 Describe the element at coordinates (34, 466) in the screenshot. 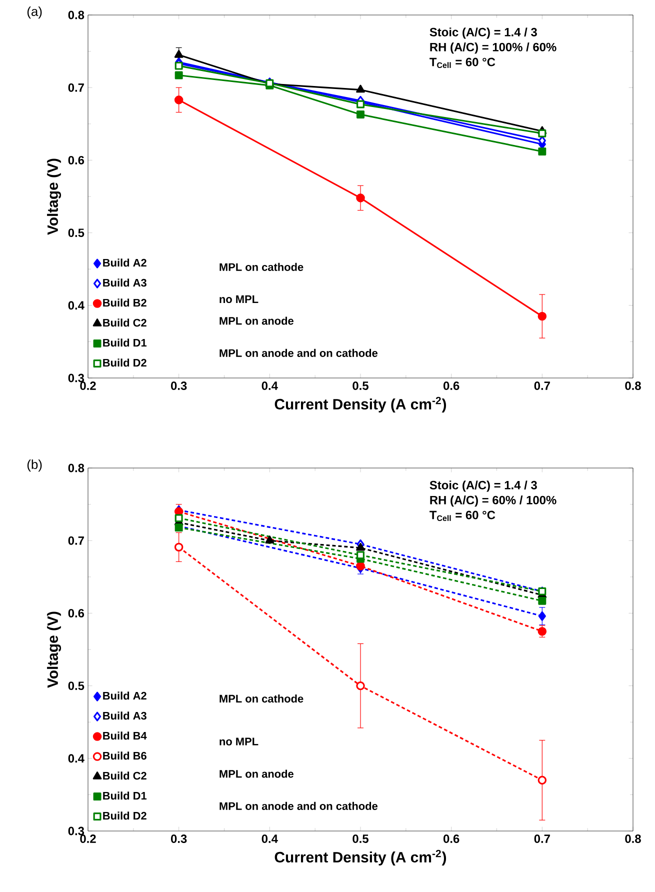

I see `chart-title: (b)` at that location.